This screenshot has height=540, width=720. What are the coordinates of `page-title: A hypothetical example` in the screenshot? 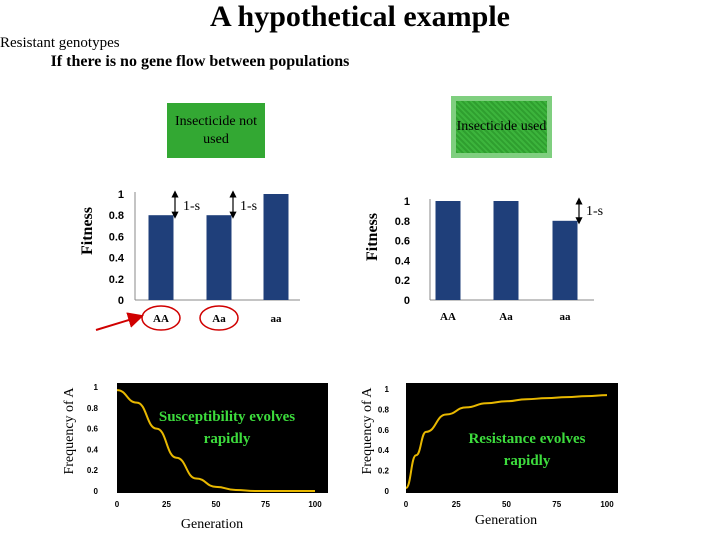 It's located at (360, 16).